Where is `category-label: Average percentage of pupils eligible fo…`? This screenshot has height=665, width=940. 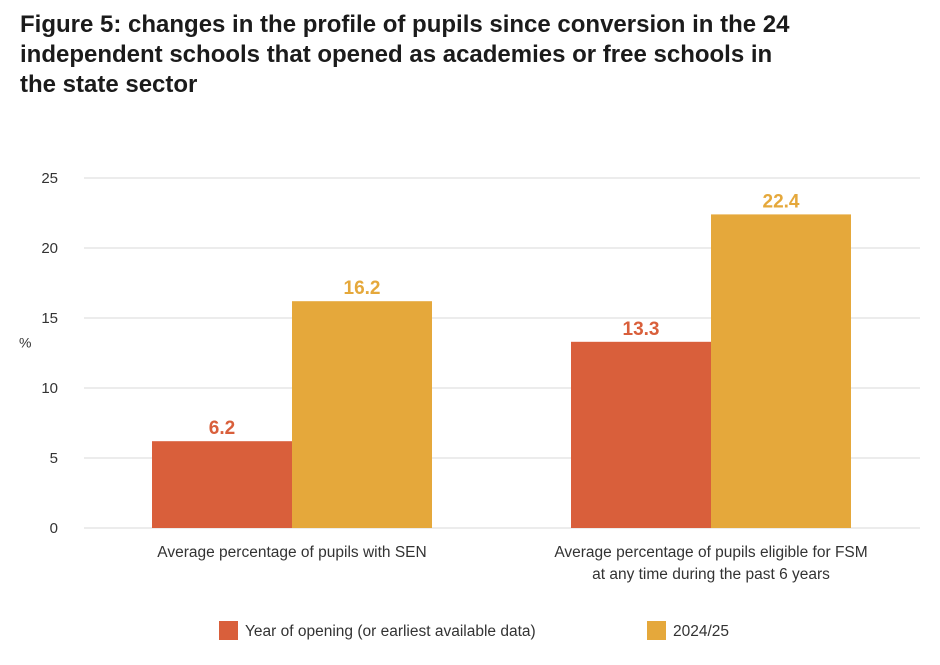
category-label: Average percentage of pupils eligible fo… is located at coordinates (710, 552).